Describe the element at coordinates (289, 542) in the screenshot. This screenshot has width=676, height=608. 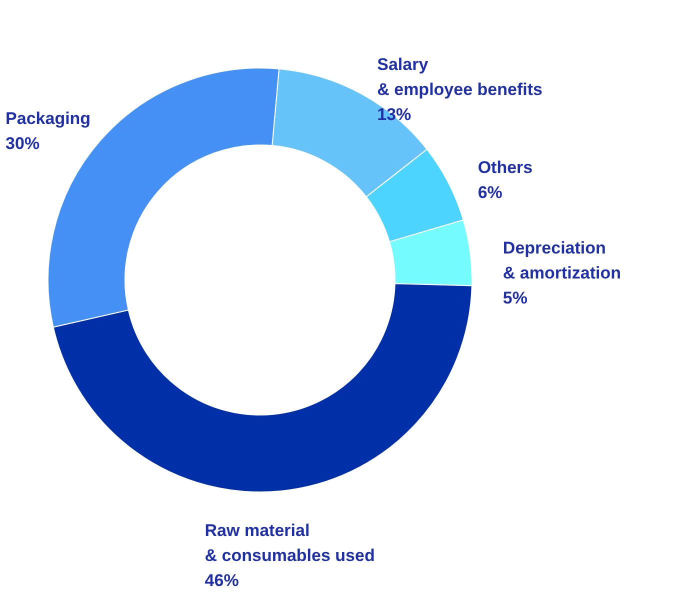
I see `slice-label: Raw material & consumables used` at that location.